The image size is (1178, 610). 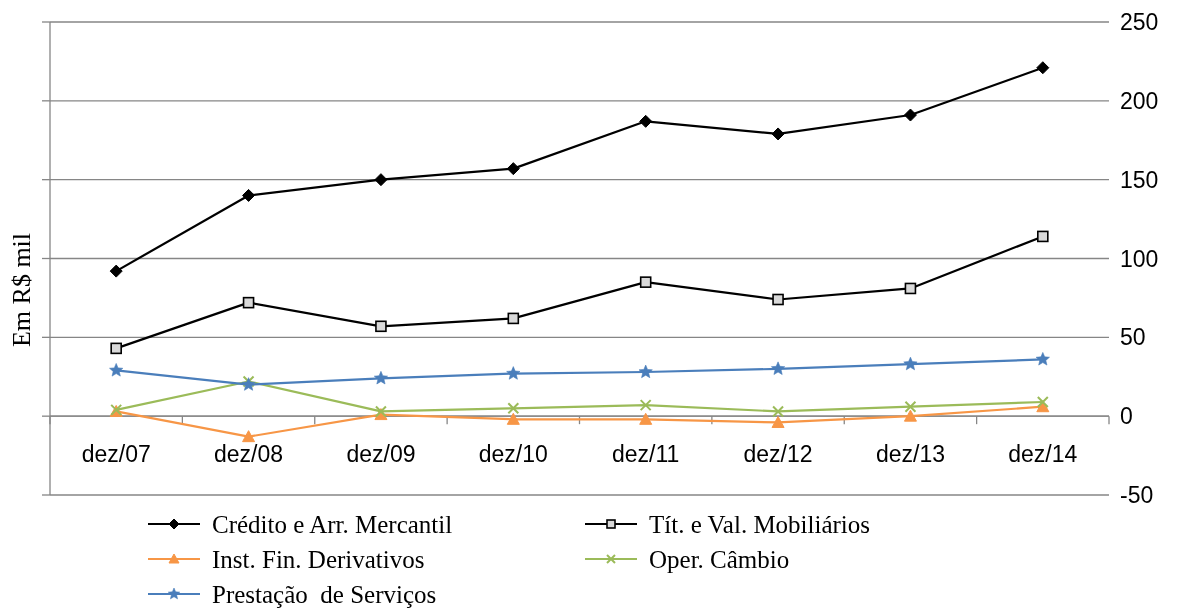 I want to click on x-tick-label: dez/07, so click(x=116, y=454).